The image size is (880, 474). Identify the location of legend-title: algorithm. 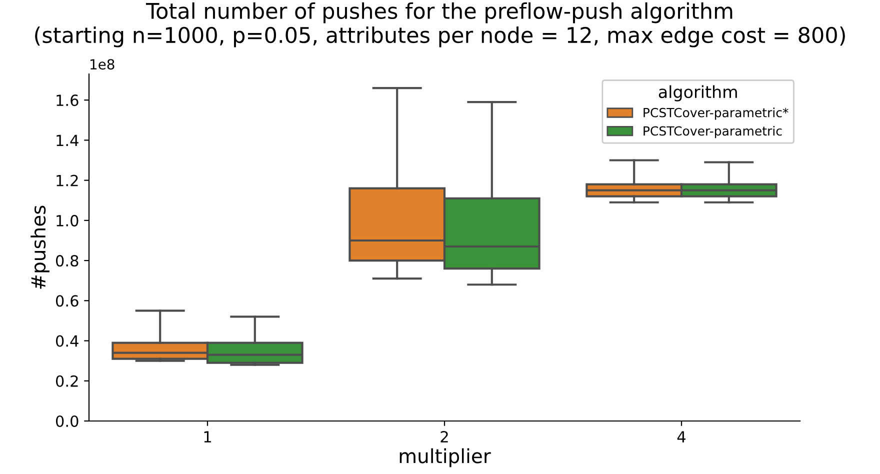
(697, 93).